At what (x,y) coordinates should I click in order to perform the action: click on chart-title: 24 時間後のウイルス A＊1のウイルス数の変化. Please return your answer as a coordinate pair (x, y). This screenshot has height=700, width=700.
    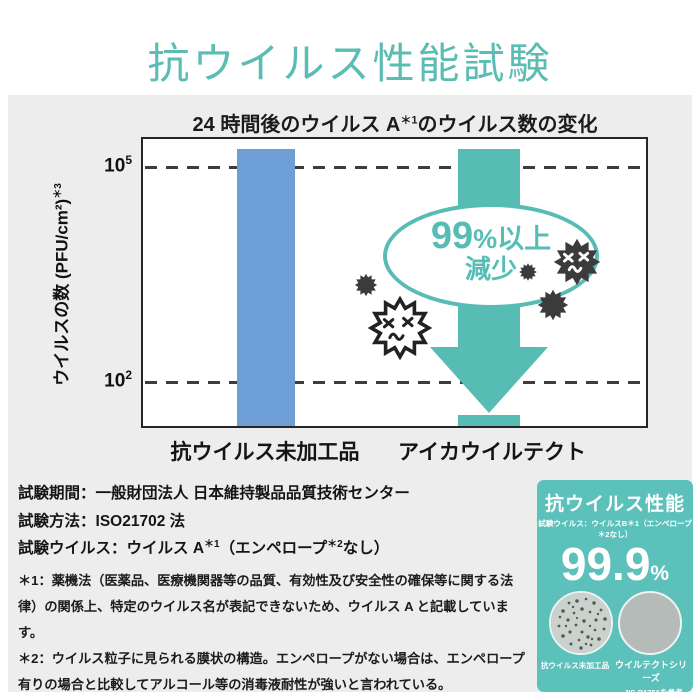
    Looking at the image, I should click on (395, 122).